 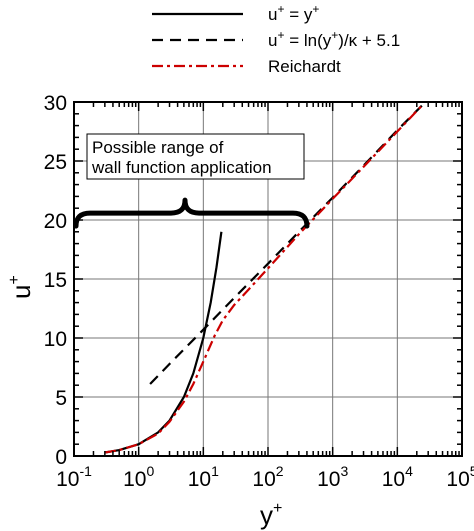 What do you see at coordinates (61, 457) in the screenshot?
I see `y-tick-label-0: 0` at bounding box center [61, 457].